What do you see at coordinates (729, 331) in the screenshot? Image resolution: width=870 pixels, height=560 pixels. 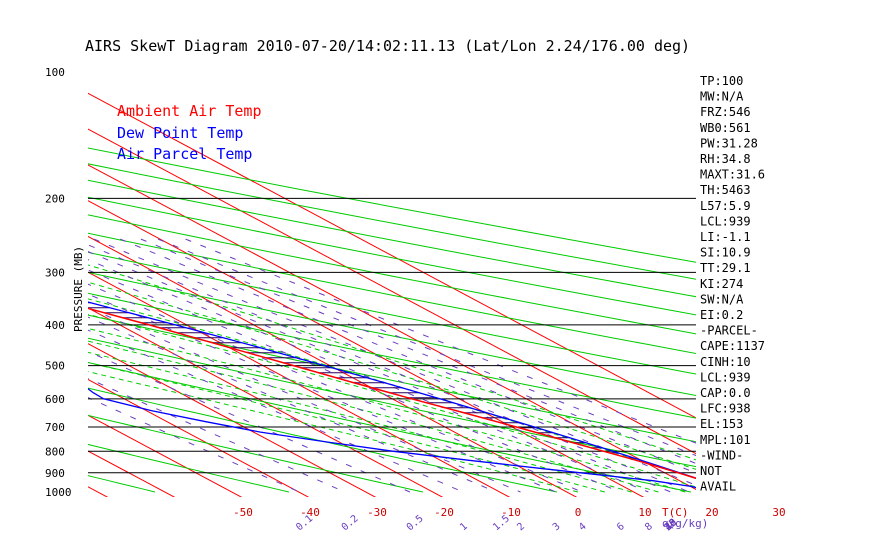 I see `index-item: -PARCEL-` at bounding box center [729, 331].